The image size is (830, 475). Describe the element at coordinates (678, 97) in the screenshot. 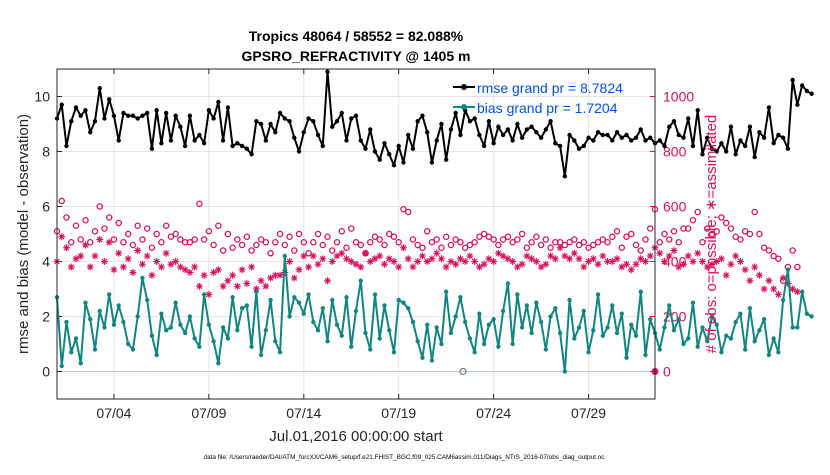

I see `y-tick-label-right: 1000` at that location.